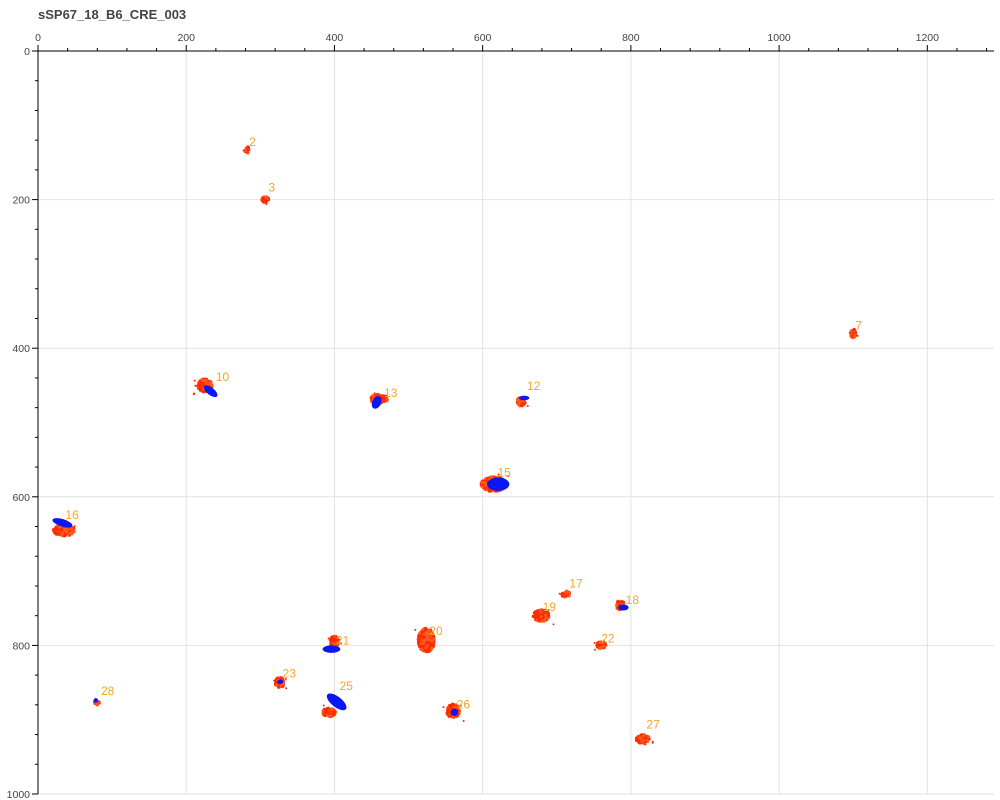 The height and width of the screenshot is (800, 1000). I want to click on cell-label-18: 18, so click(633, 600).